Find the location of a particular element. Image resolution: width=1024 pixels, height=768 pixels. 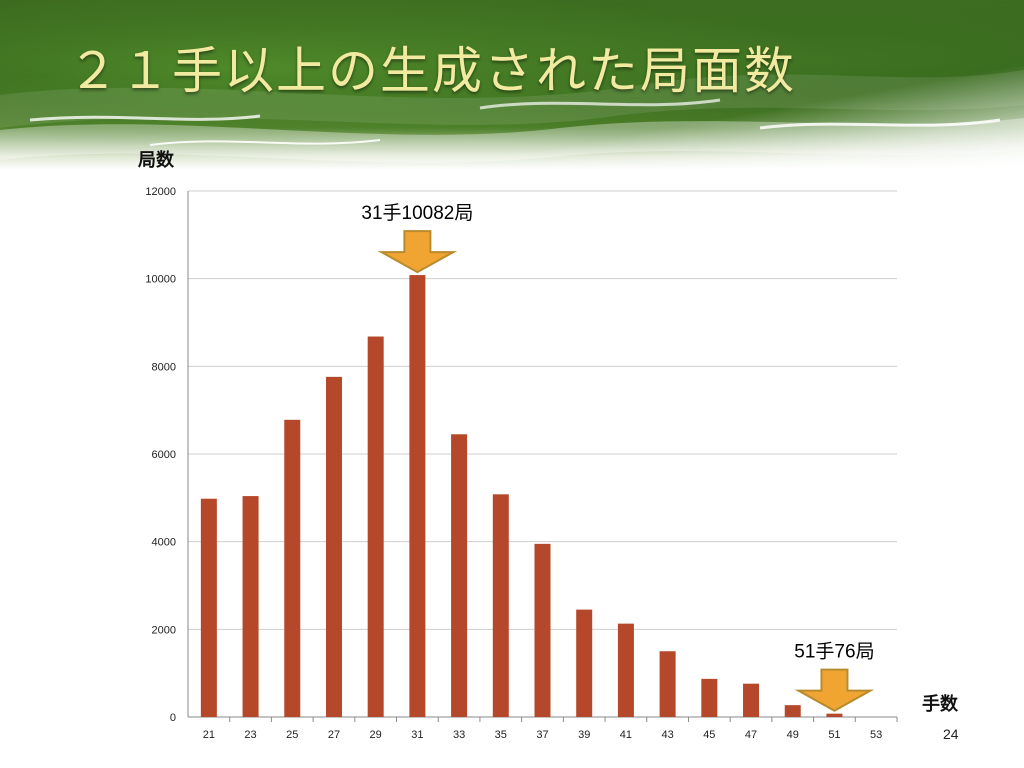

page-number: 24 is located at coordinates (951, 734).